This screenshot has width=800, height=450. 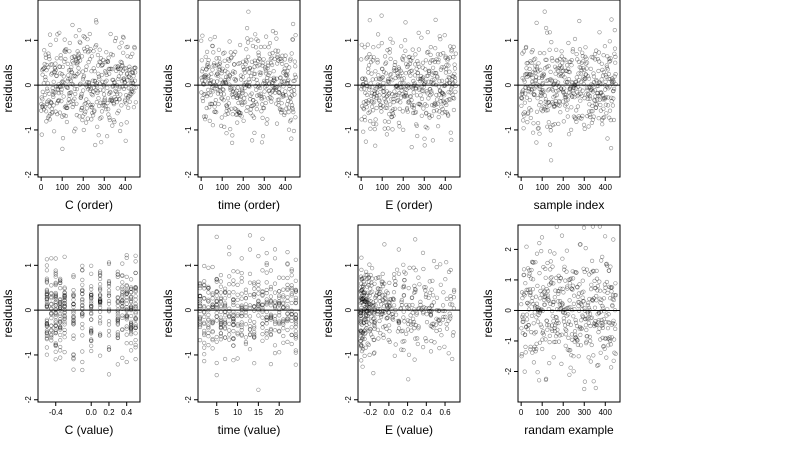 I want to click on y-tick-label: 1, so click(x=28, y=40).